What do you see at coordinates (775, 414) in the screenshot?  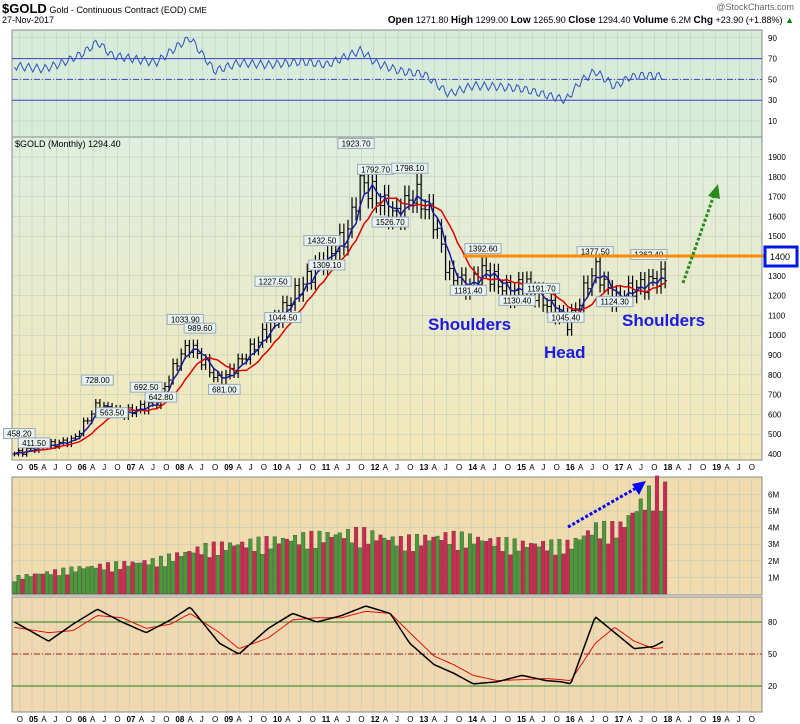 I see `price-tick: 600` at bounding box center [775, 414].